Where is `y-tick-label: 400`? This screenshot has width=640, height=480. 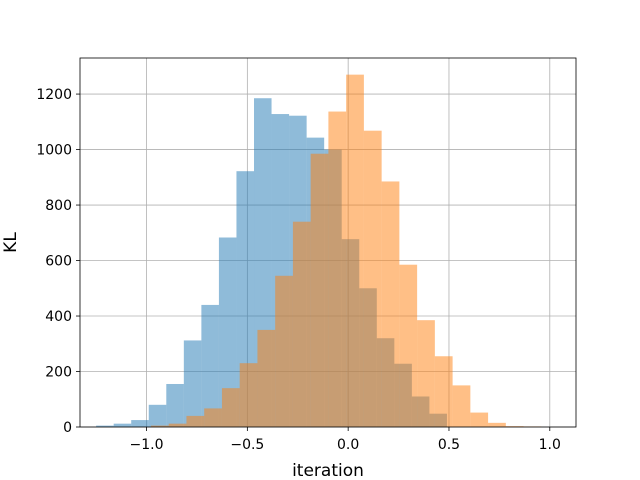
y-tick-label: 400 is located at coordinates (58, 317).